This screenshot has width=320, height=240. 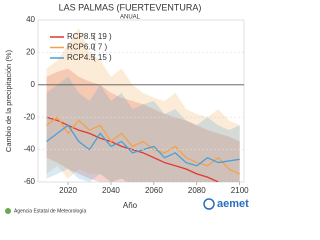 I want to click on x-tick-label: 2100, so click(x=240, y=190).